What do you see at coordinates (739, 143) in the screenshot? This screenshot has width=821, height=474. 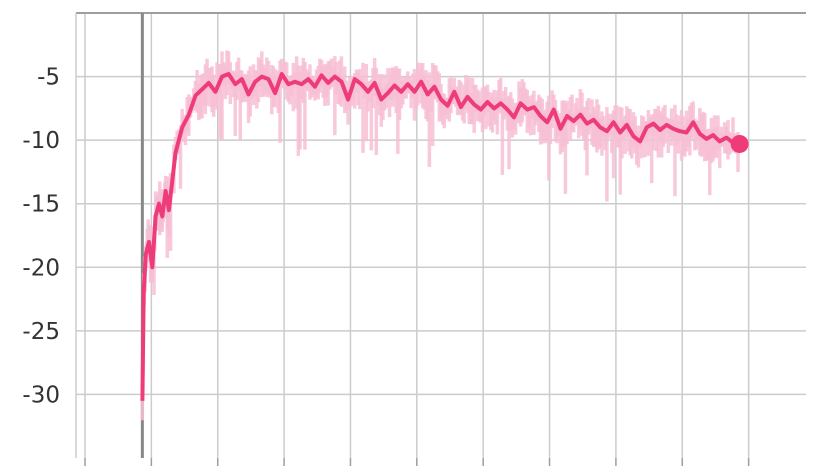 I see `series-end-marker` at bounding box center [739, 143].